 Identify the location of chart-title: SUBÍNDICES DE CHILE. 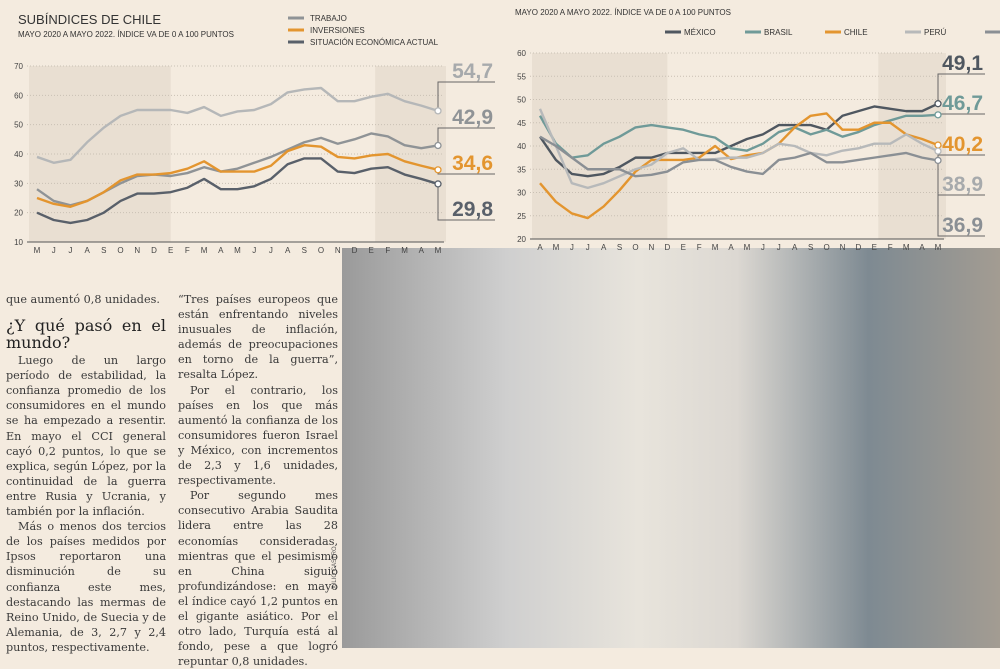
(89, 19).